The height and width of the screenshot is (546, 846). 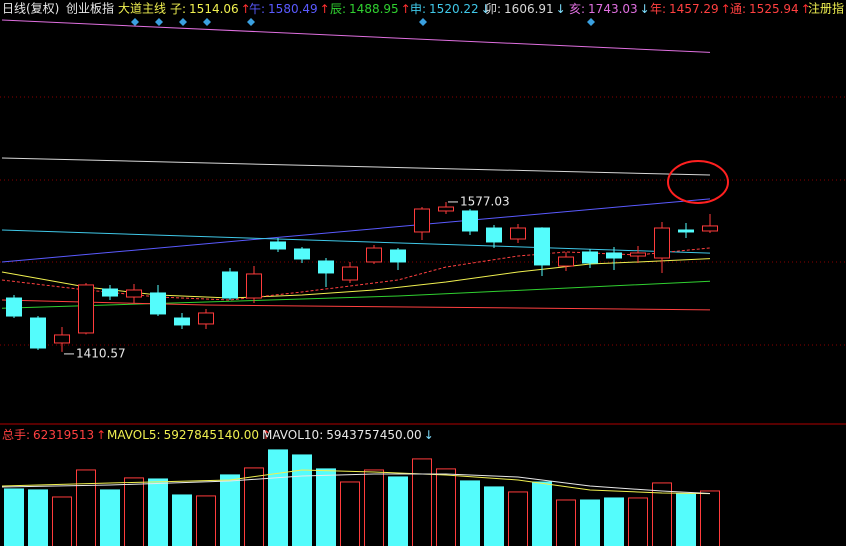 What do you see at coordinates (134, 435) in the screenshot?
I see `legend-name: MAVOL5:` at bounding box center [134, 435].